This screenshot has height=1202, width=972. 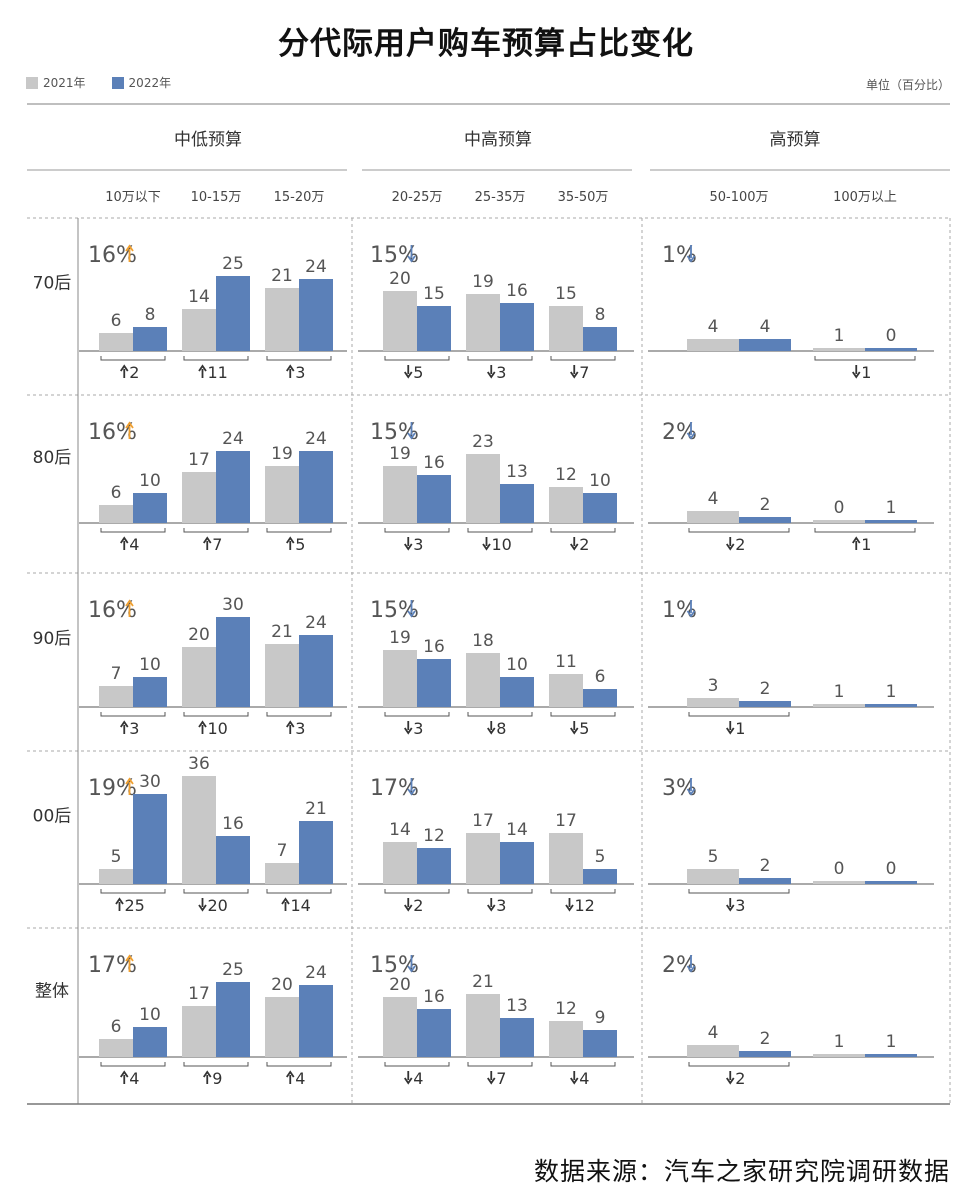 I want to click on bar-2021-r4-c1, so click(x=116, y=876).